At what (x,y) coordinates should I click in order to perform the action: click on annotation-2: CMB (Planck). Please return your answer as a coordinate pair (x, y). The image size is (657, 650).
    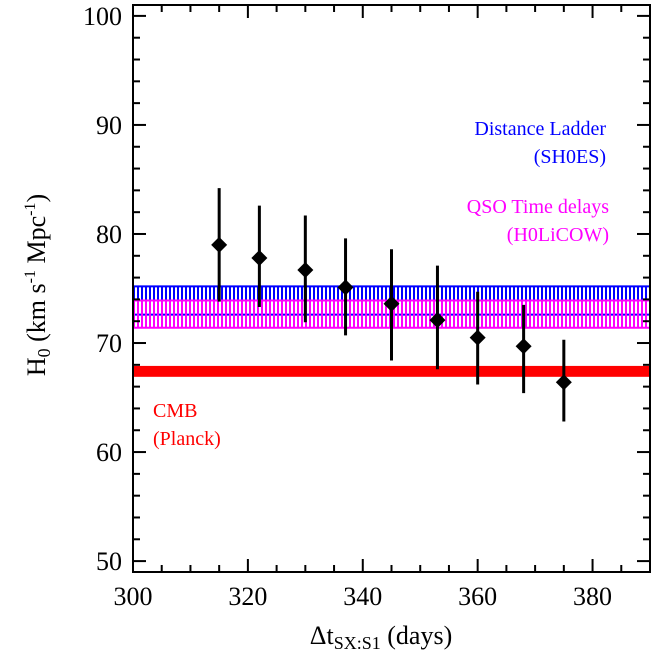
    Looking at the image, I should click on (187, 425).